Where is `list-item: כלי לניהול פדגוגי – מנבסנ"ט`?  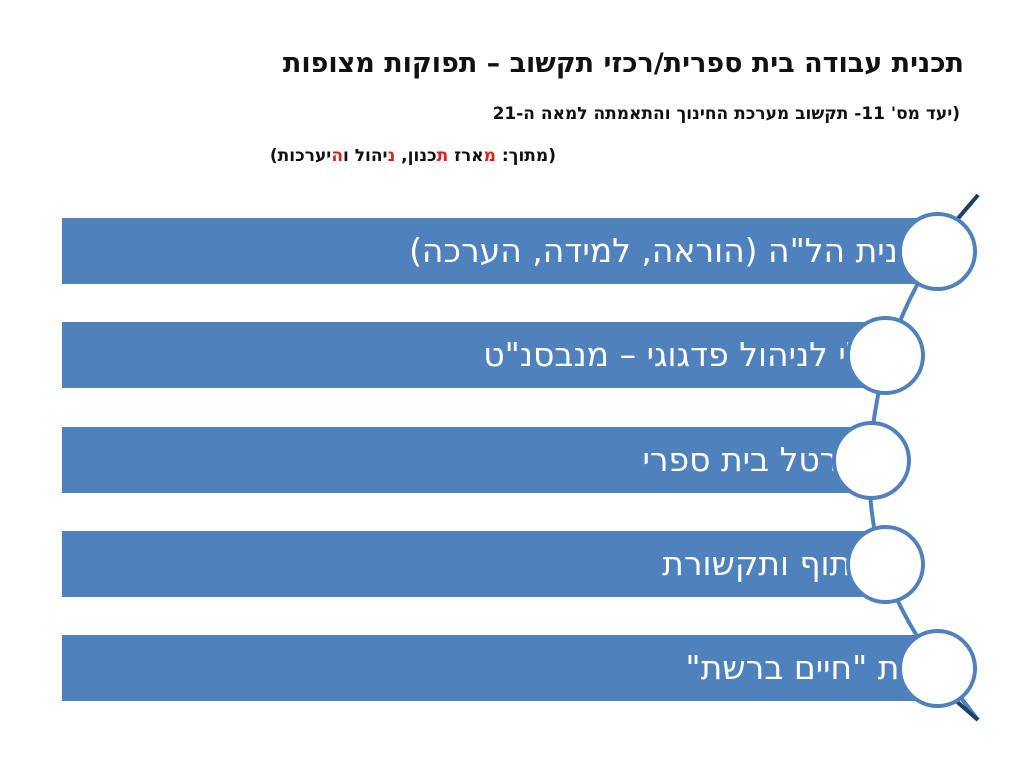 list-item: כלי לניהול פדגוגי – מנבסנ"ט is located at coordinates (472, 355).